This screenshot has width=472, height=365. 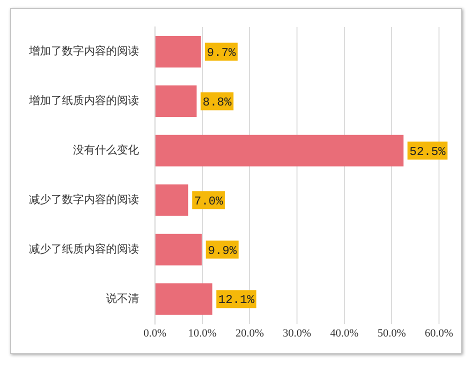 I want to click on data-label: 52.5%, so click(x=428, y=151).